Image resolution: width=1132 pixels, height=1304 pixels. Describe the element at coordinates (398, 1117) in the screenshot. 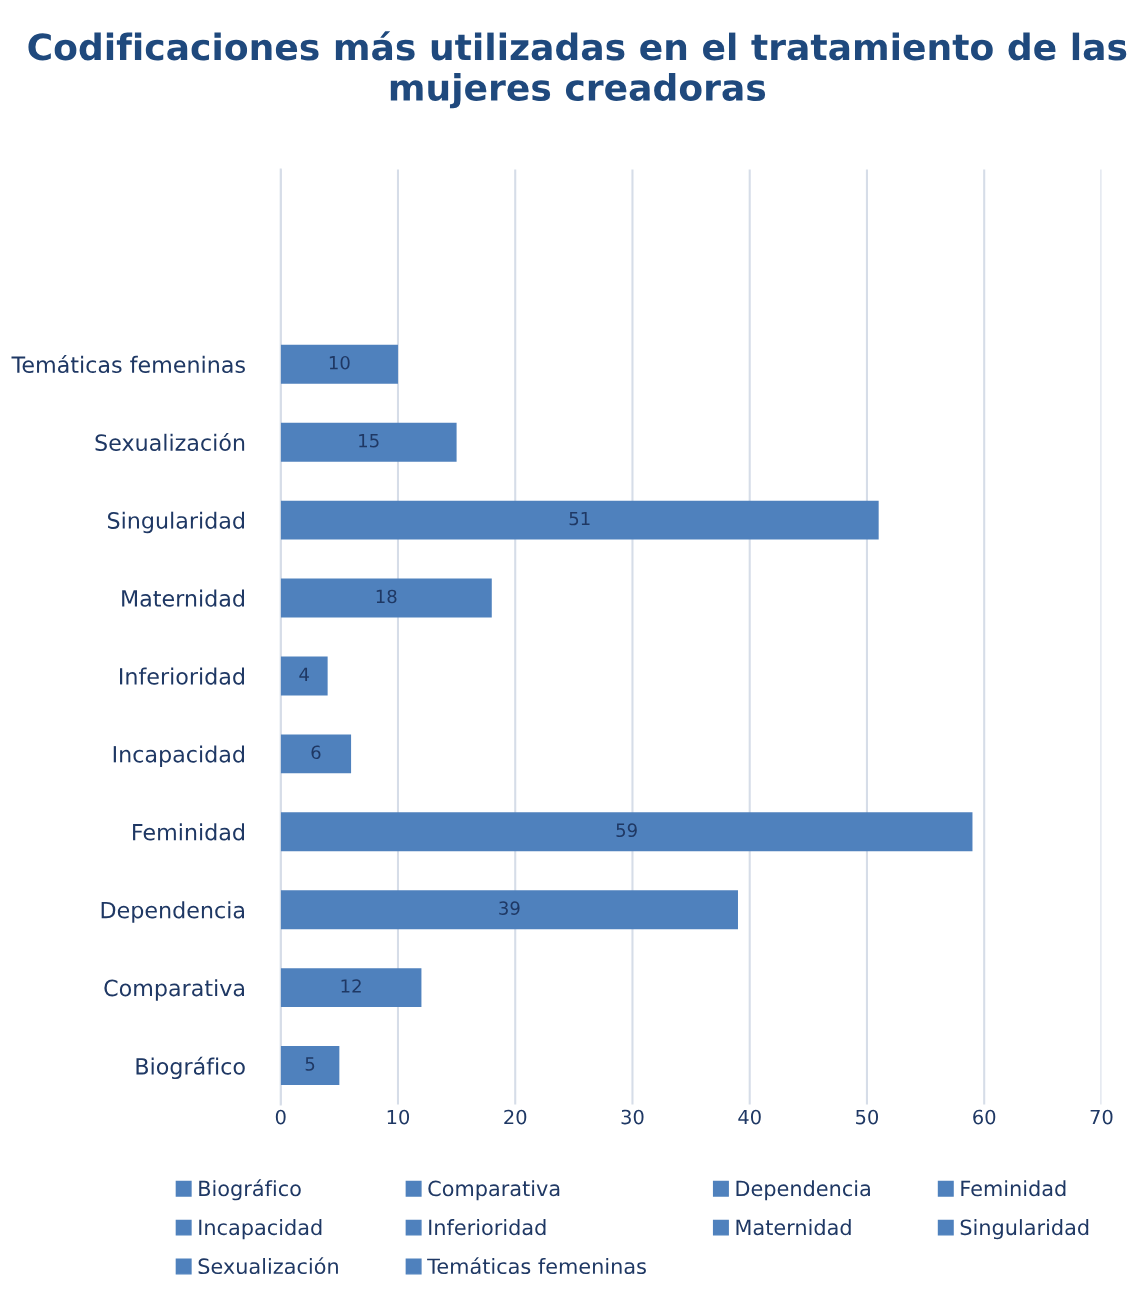

I see `x-tick-label: 10` at that location.